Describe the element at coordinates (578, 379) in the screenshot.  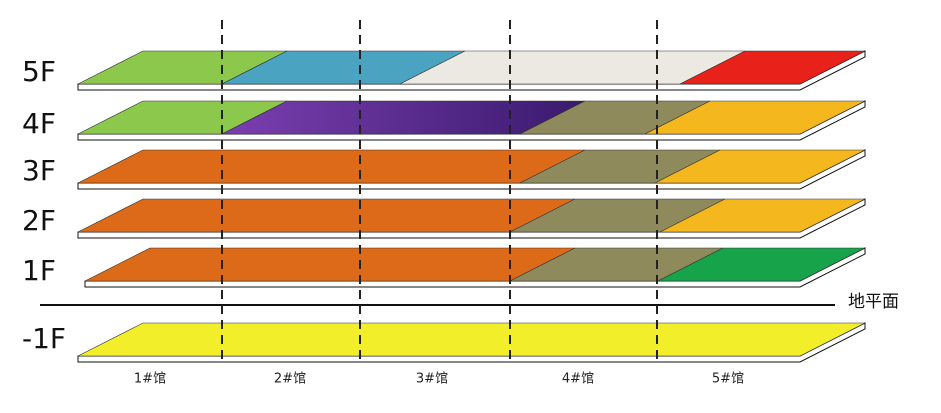
I see `hall-label: 4#馆` at that location.